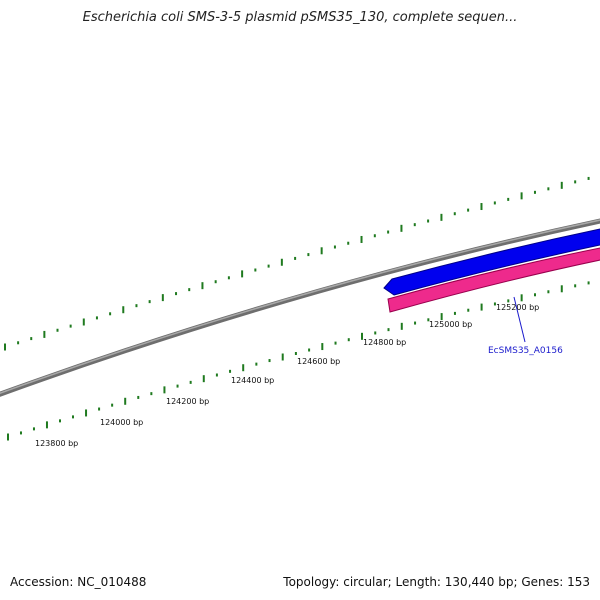 This screenshot has width=600, height=600. What do you see at coordinates (450, 324) in the screenshot?
I see `tick-label: 125000 bp` at bounding box center [450, 324].